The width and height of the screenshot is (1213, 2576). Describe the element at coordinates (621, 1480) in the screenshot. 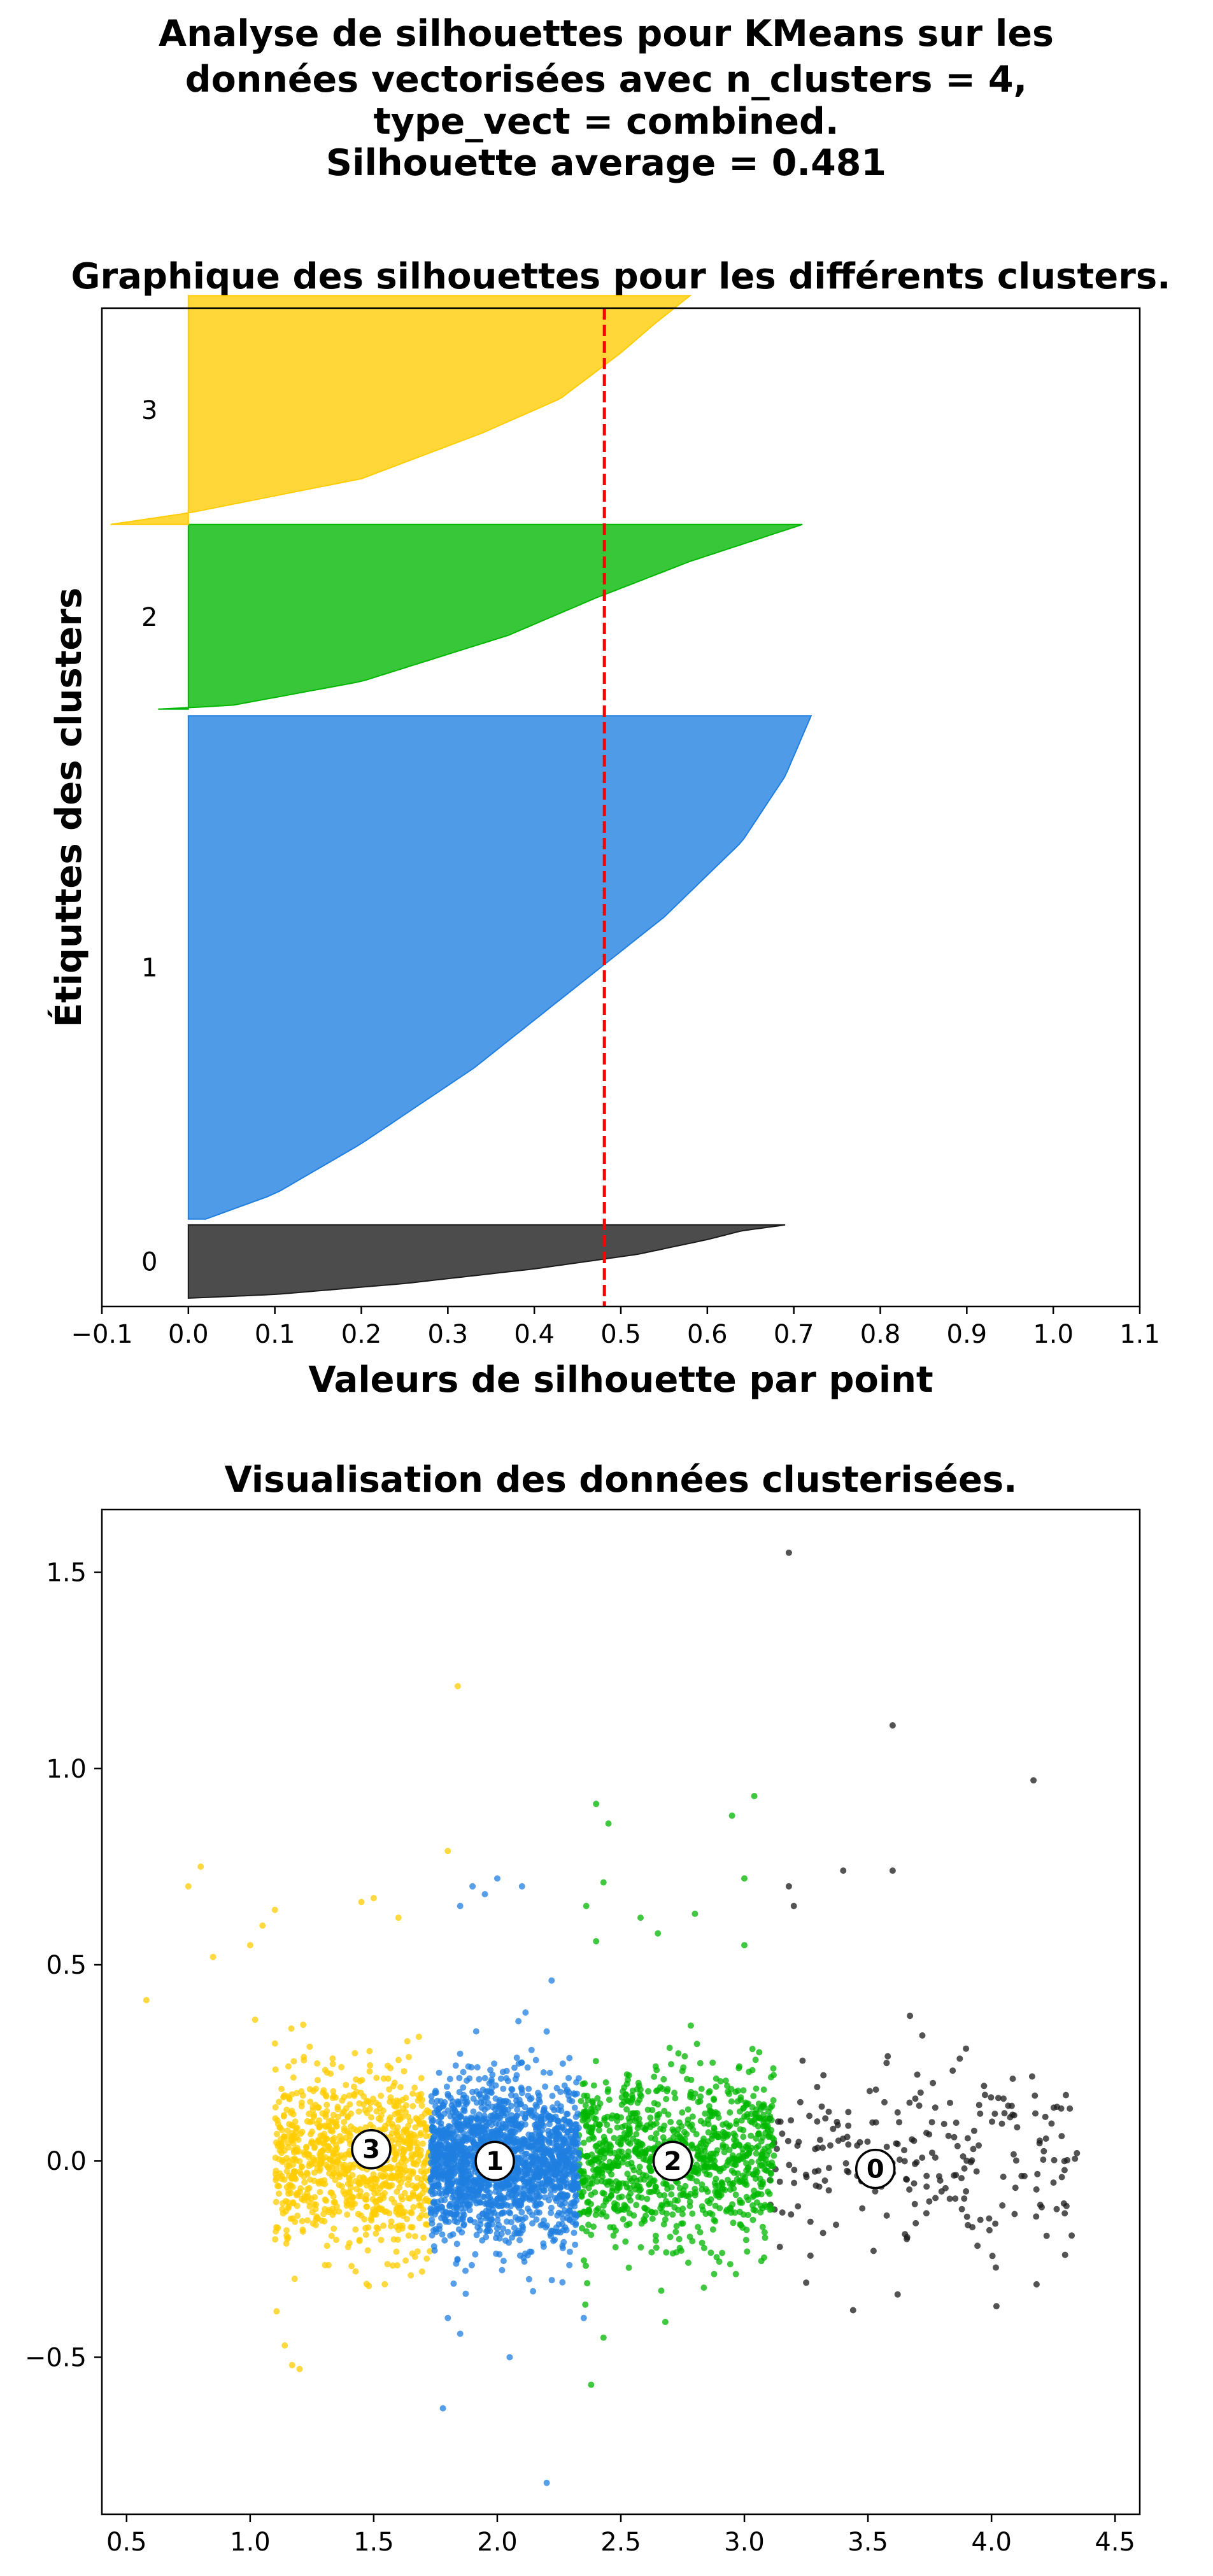

I see `scatter-chart-title: Visualisation des données clusterisées.` at that location.